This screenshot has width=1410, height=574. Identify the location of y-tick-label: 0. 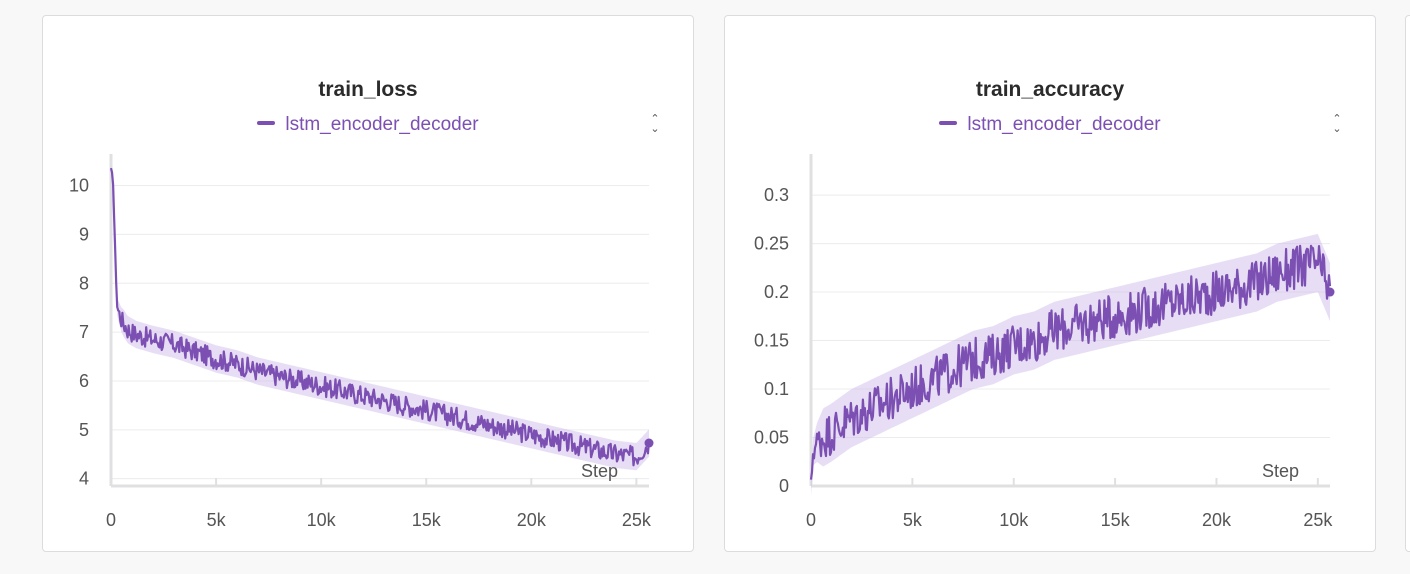
(784, 486).